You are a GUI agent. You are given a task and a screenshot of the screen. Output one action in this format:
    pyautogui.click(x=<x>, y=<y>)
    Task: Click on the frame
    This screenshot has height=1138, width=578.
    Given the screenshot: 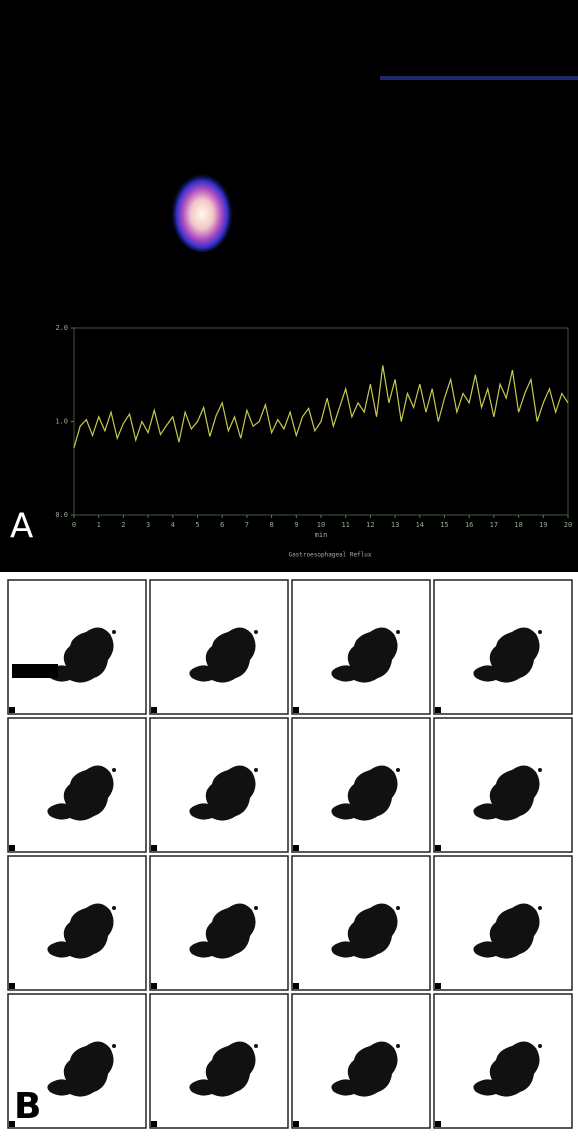 What is the action you would take?
    pyautogui.click(x=77, y=1061)
    